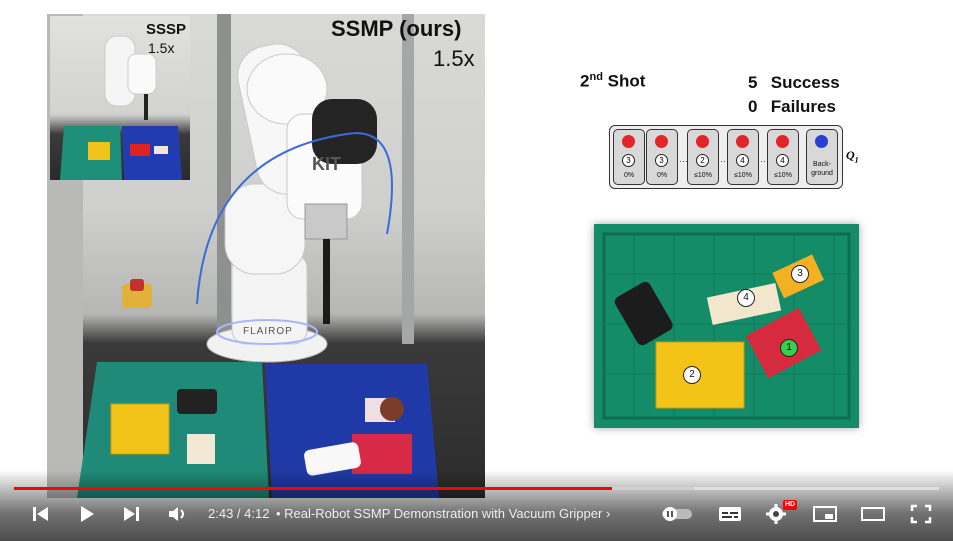  What do you see at coordinates (585, 81) in the screenshot?
I see `shot-number: 2` at bounding box center [585, 81].